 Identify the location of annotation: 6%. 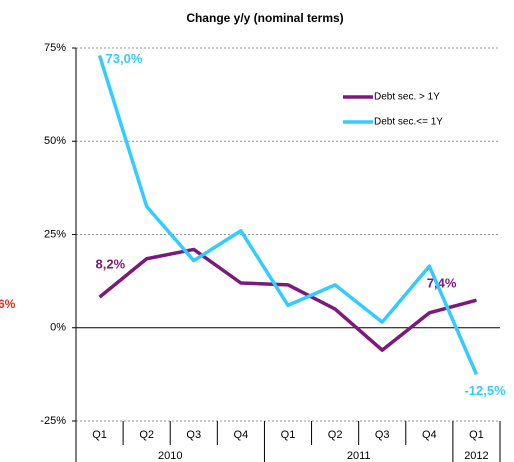
(8, 304).